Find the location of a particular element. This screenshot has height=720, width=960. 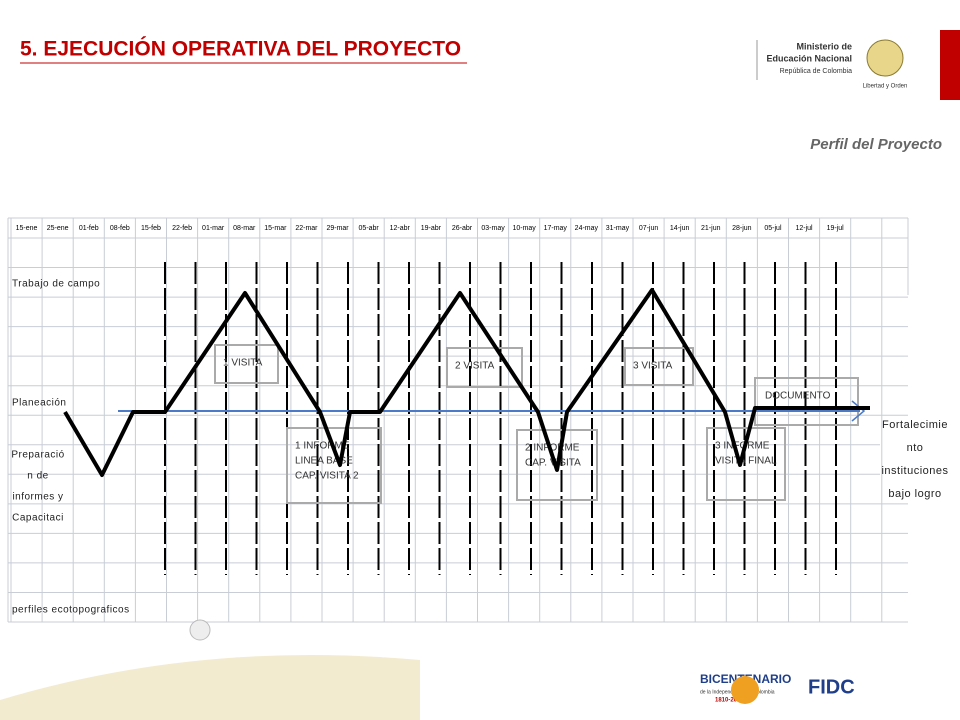

date-label: 24-may is located at coordinates (587, 228).